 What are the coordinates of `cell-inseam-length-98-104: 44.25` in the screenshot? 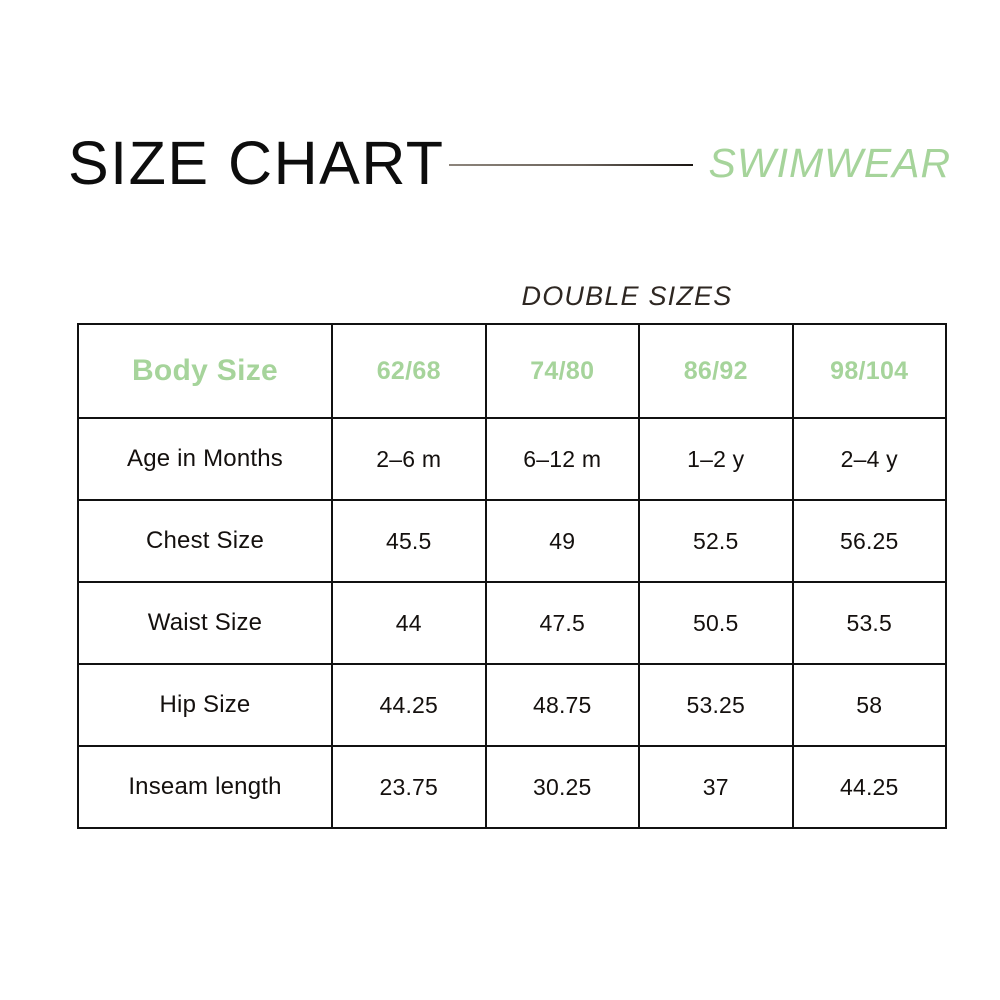 It's located at (869, 787).